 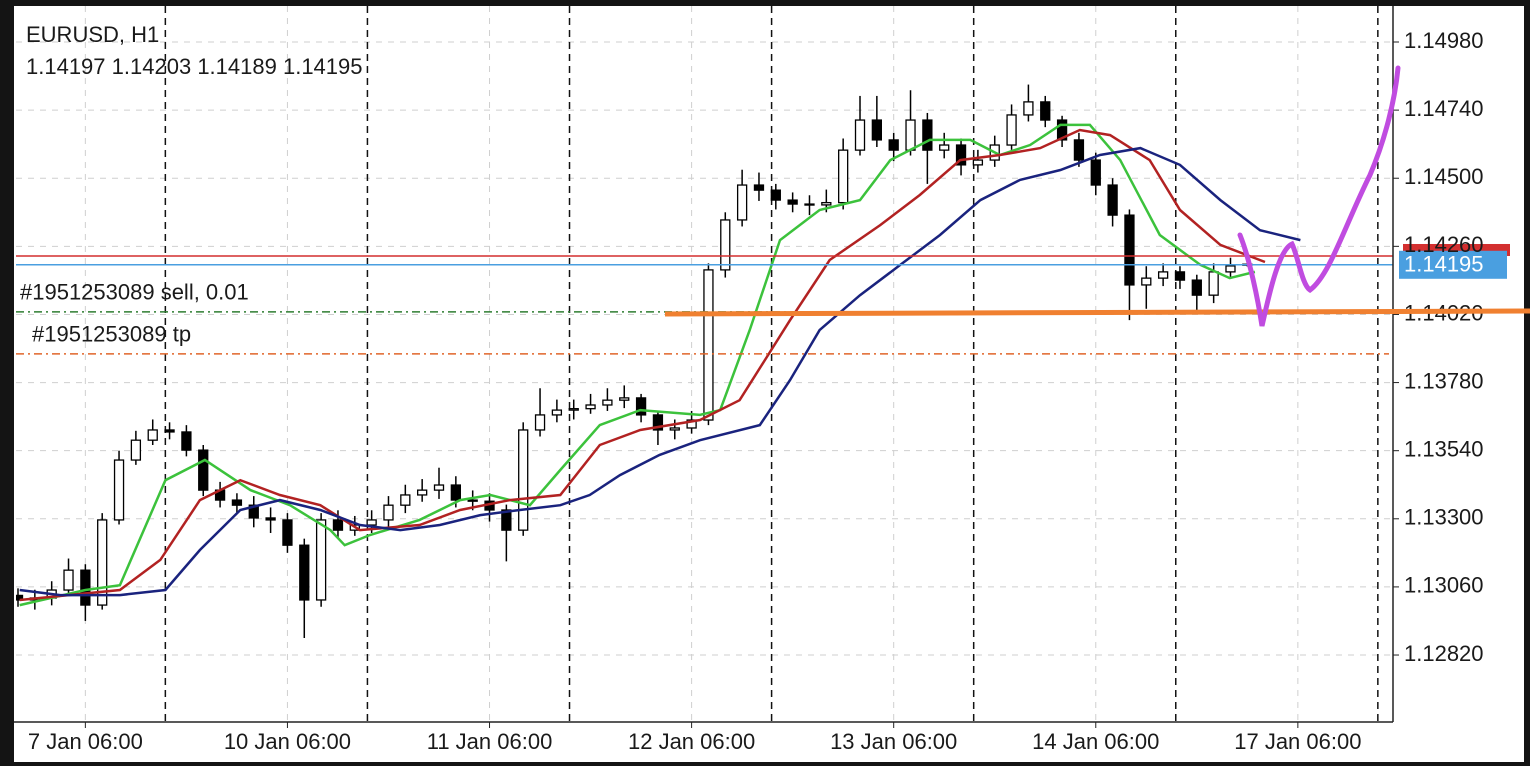 What do you see at coordinates (1444, 108) in the screenshot?
I see `y-tick-label: 1.14740` at bounding box center [1444, 108].